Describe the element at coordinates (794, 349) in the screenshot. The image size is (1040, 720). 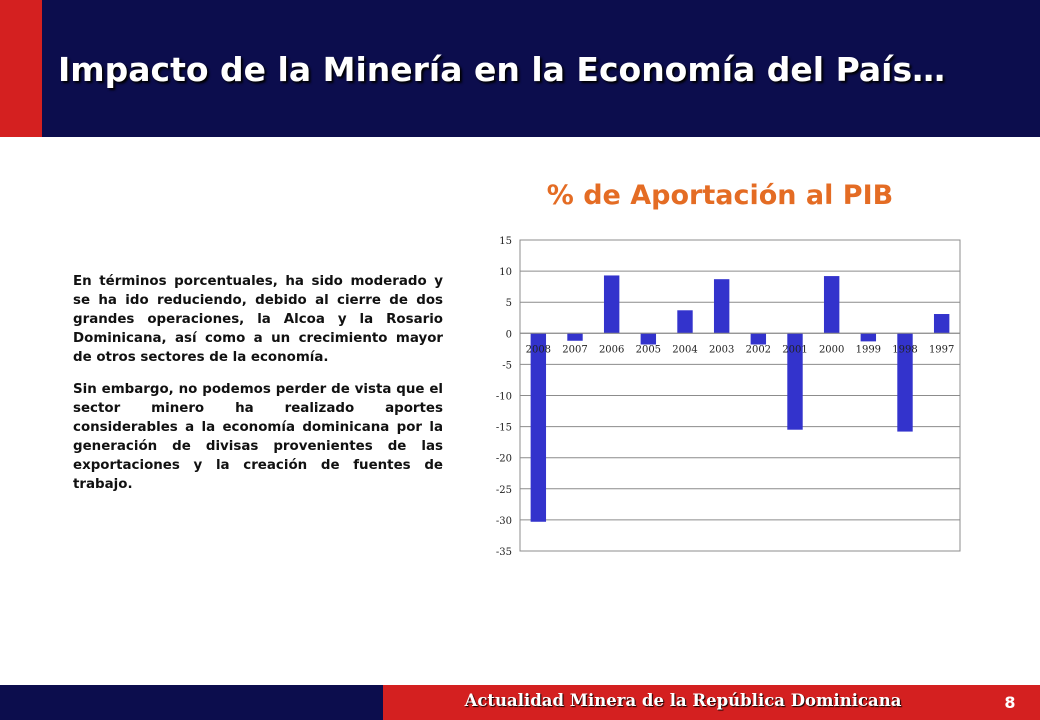
I see `x-tick-label: 2001` at that location.